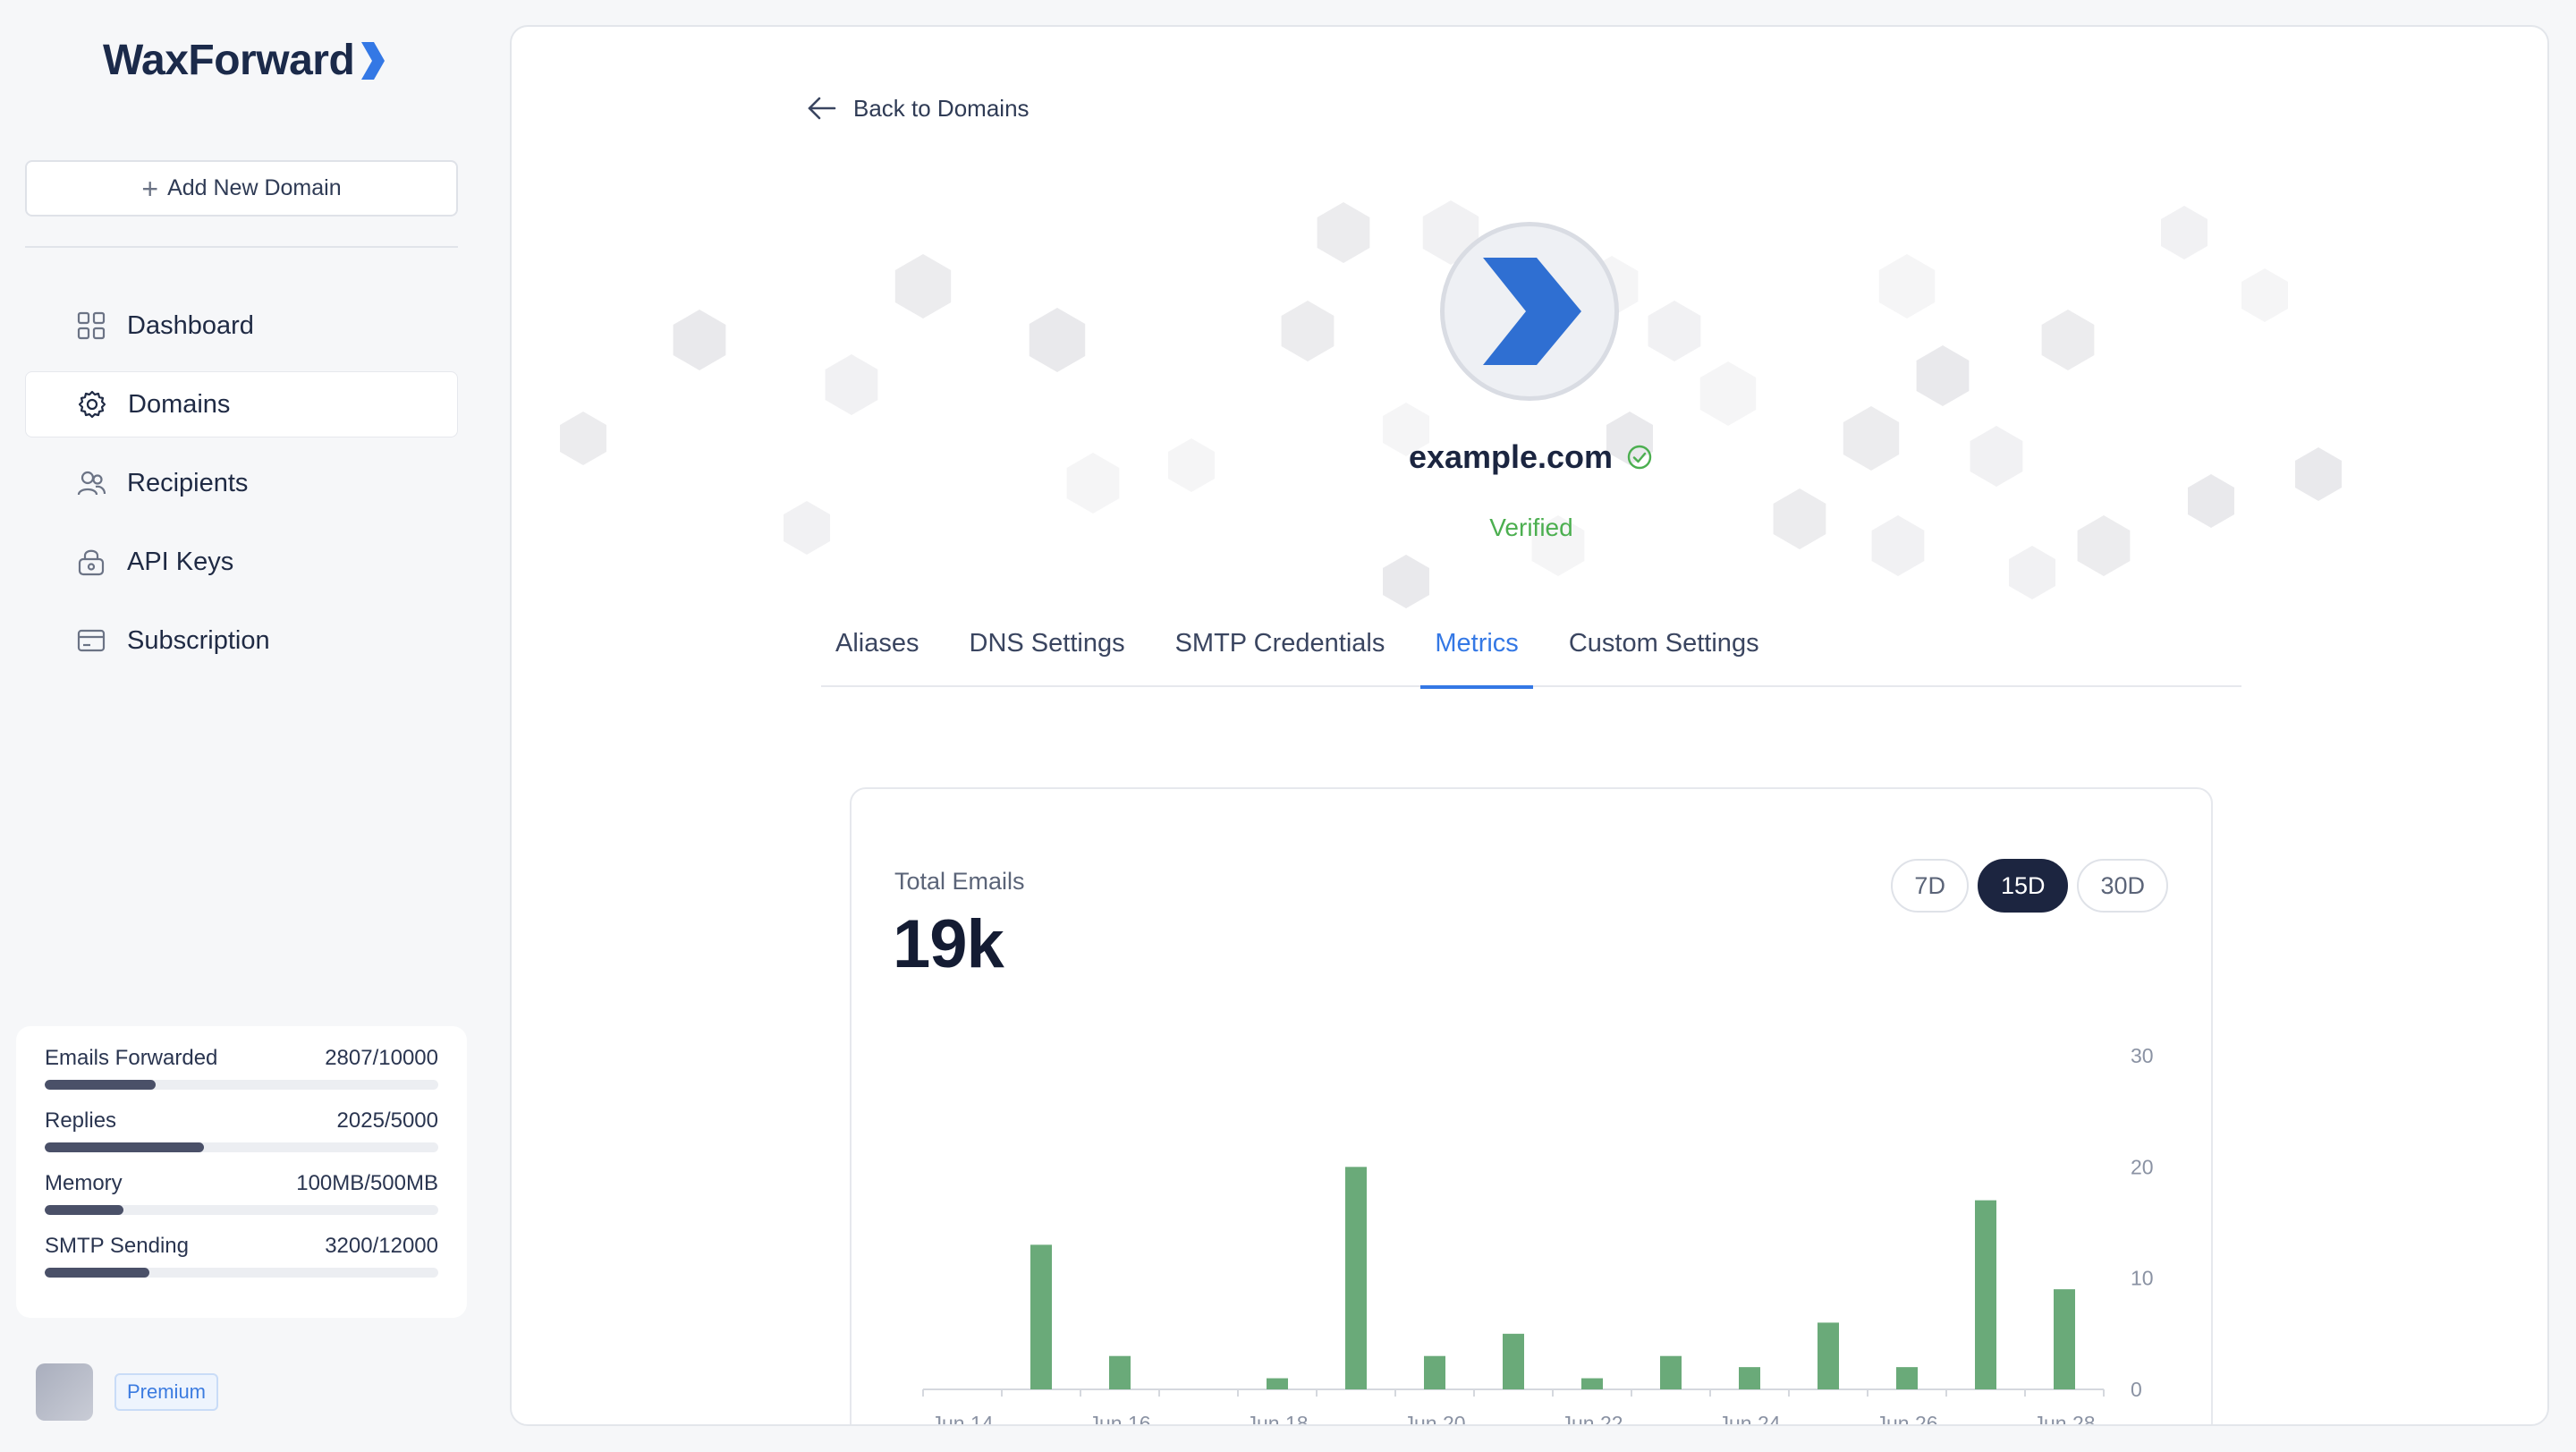 The height and width of the screenshot is (1452, 2576). I want to click on time-range-selector: 7D 15D 30D, so click(2025, 886).